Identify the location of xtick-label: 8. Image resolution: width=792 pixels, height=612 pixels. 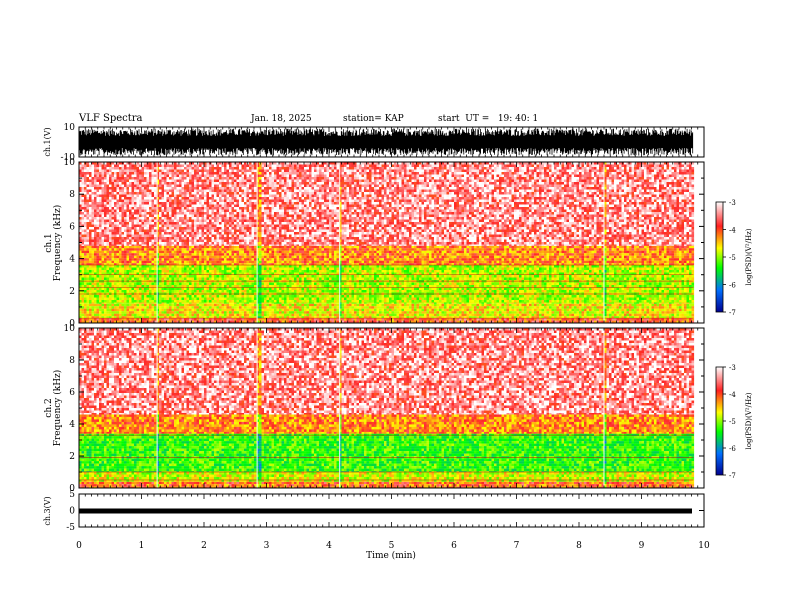
(579, 546).